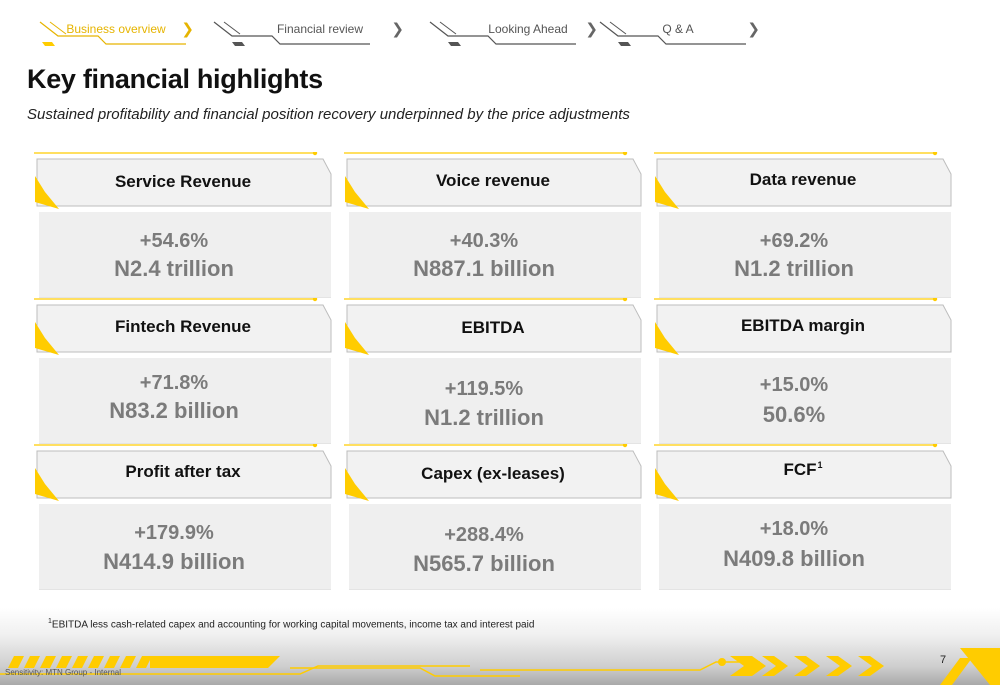 This screenshot has width=1000, height=685. I want to click on card-header: Data revenue, so click(803, 181).